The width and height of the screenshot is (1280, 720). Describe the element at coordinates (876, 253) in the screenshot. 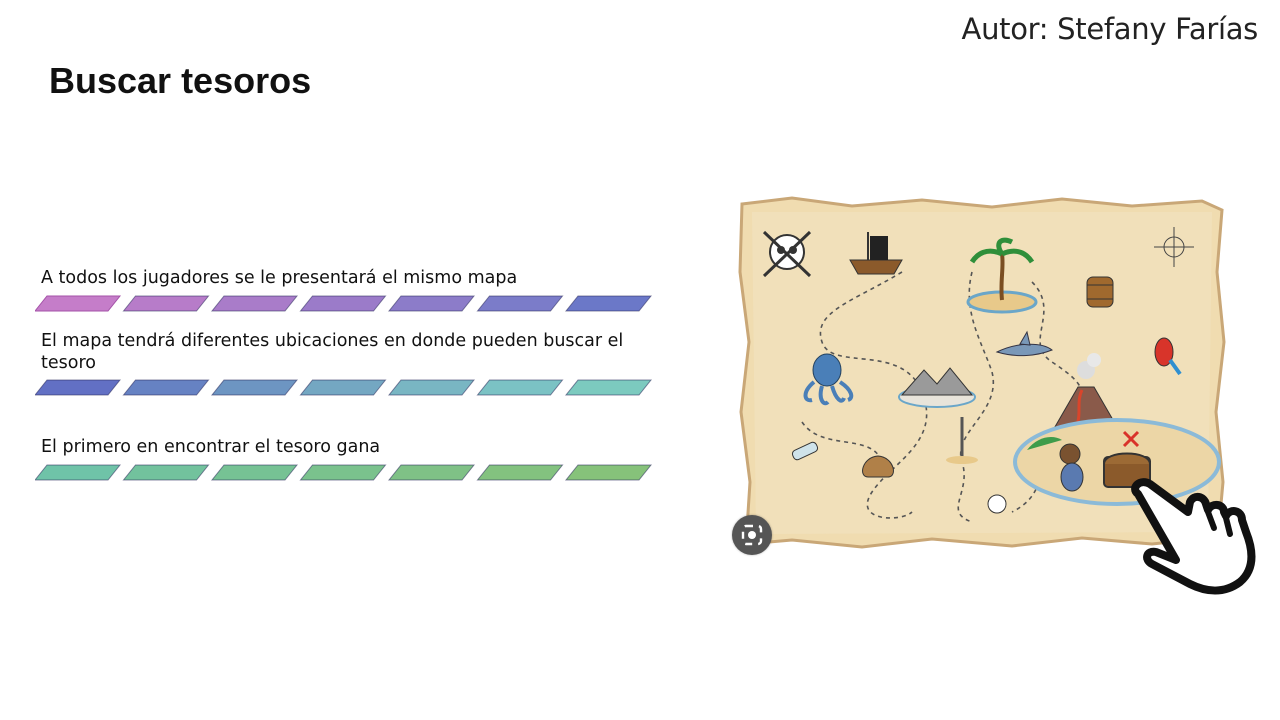

I see `pirate-ship-icon` at that location.